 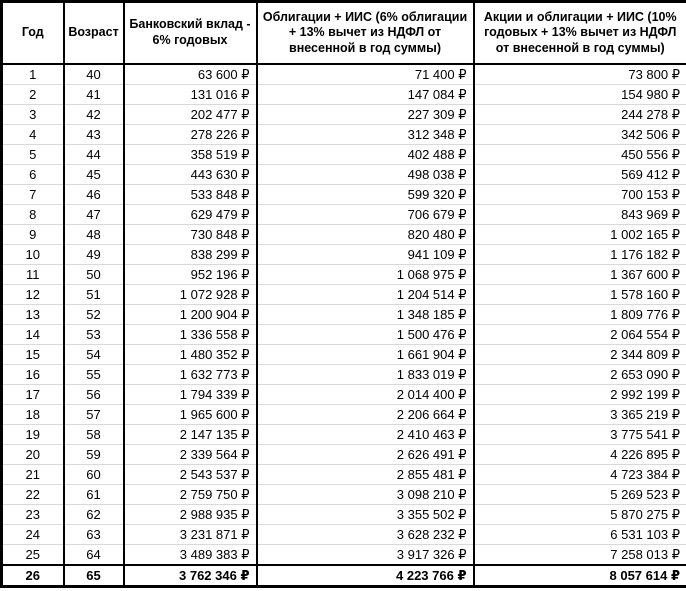 What do you see at coordinates (579, 575) in the screenshot?
I see `stocks-bonds-iis-cell: 8 057 614 ₽` at bounding box center [579, 575].